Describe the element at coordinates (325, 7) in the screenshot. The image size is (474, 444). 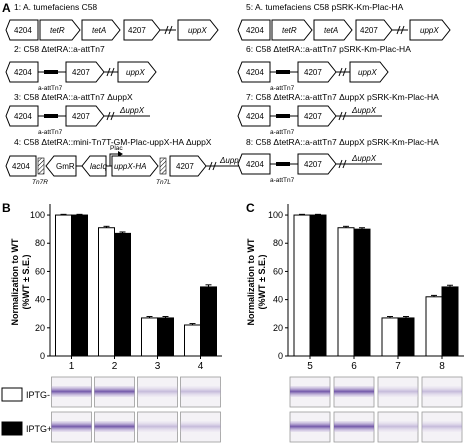
I see `construct-5-title: 5: A. tumefaciens C58 pSRK-Km-Plac-HA` at that location.